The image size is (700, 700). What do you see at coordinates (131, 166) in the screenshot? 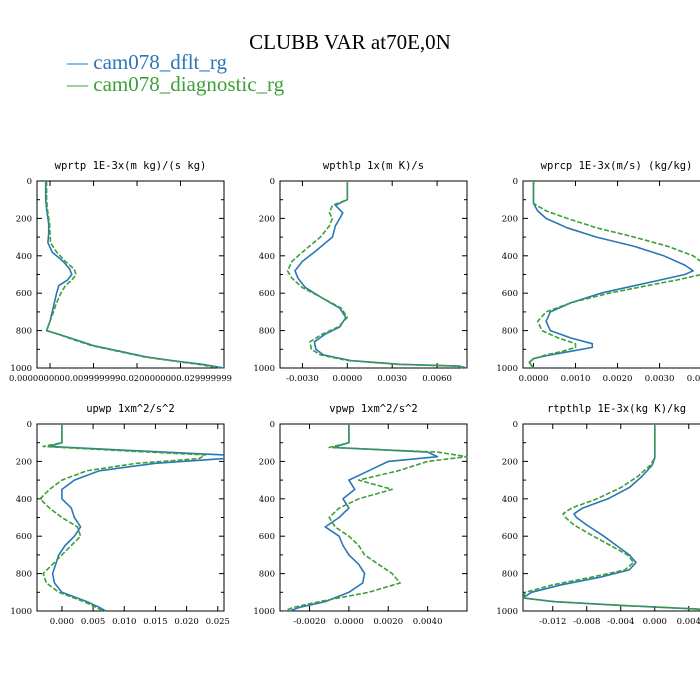
I see `panel-1-title: wprtp 1E-3x(m kg)/(s kg)` at bounding box center [131, 166].